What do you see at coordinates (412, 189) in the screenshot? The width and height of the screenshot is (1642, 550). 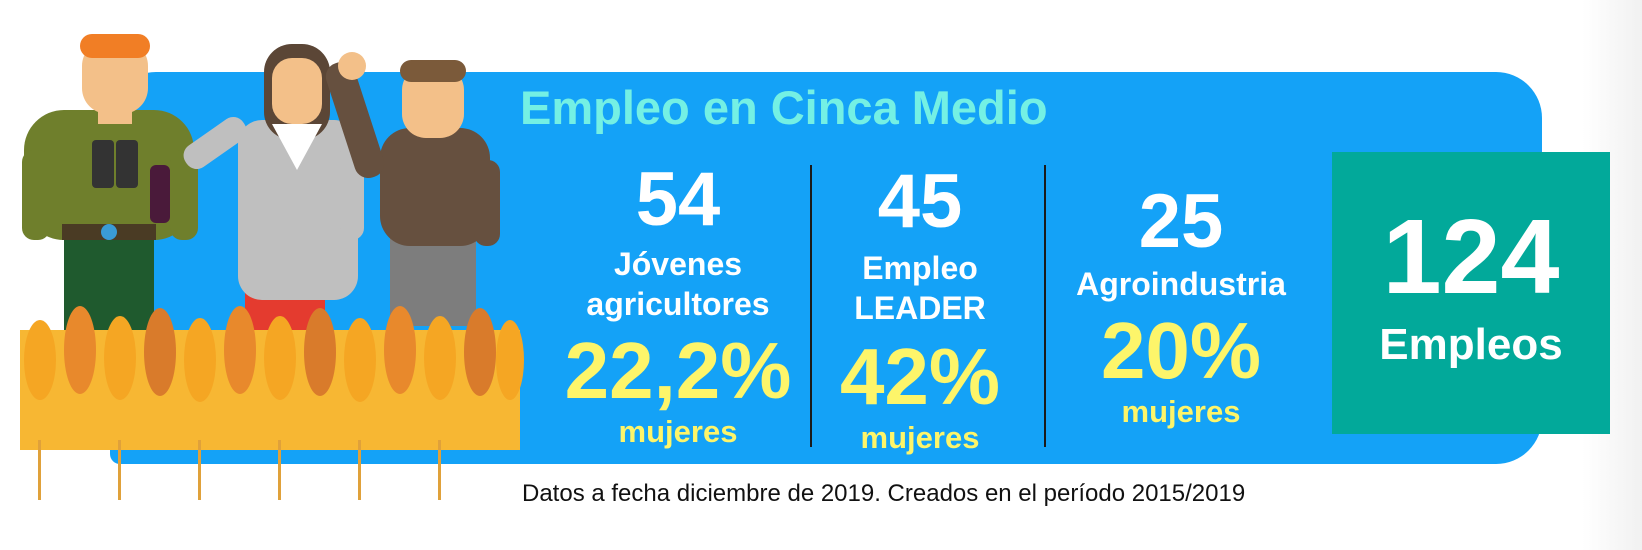 I see `waving-farmer-icon` at bounding box center [412, 189].